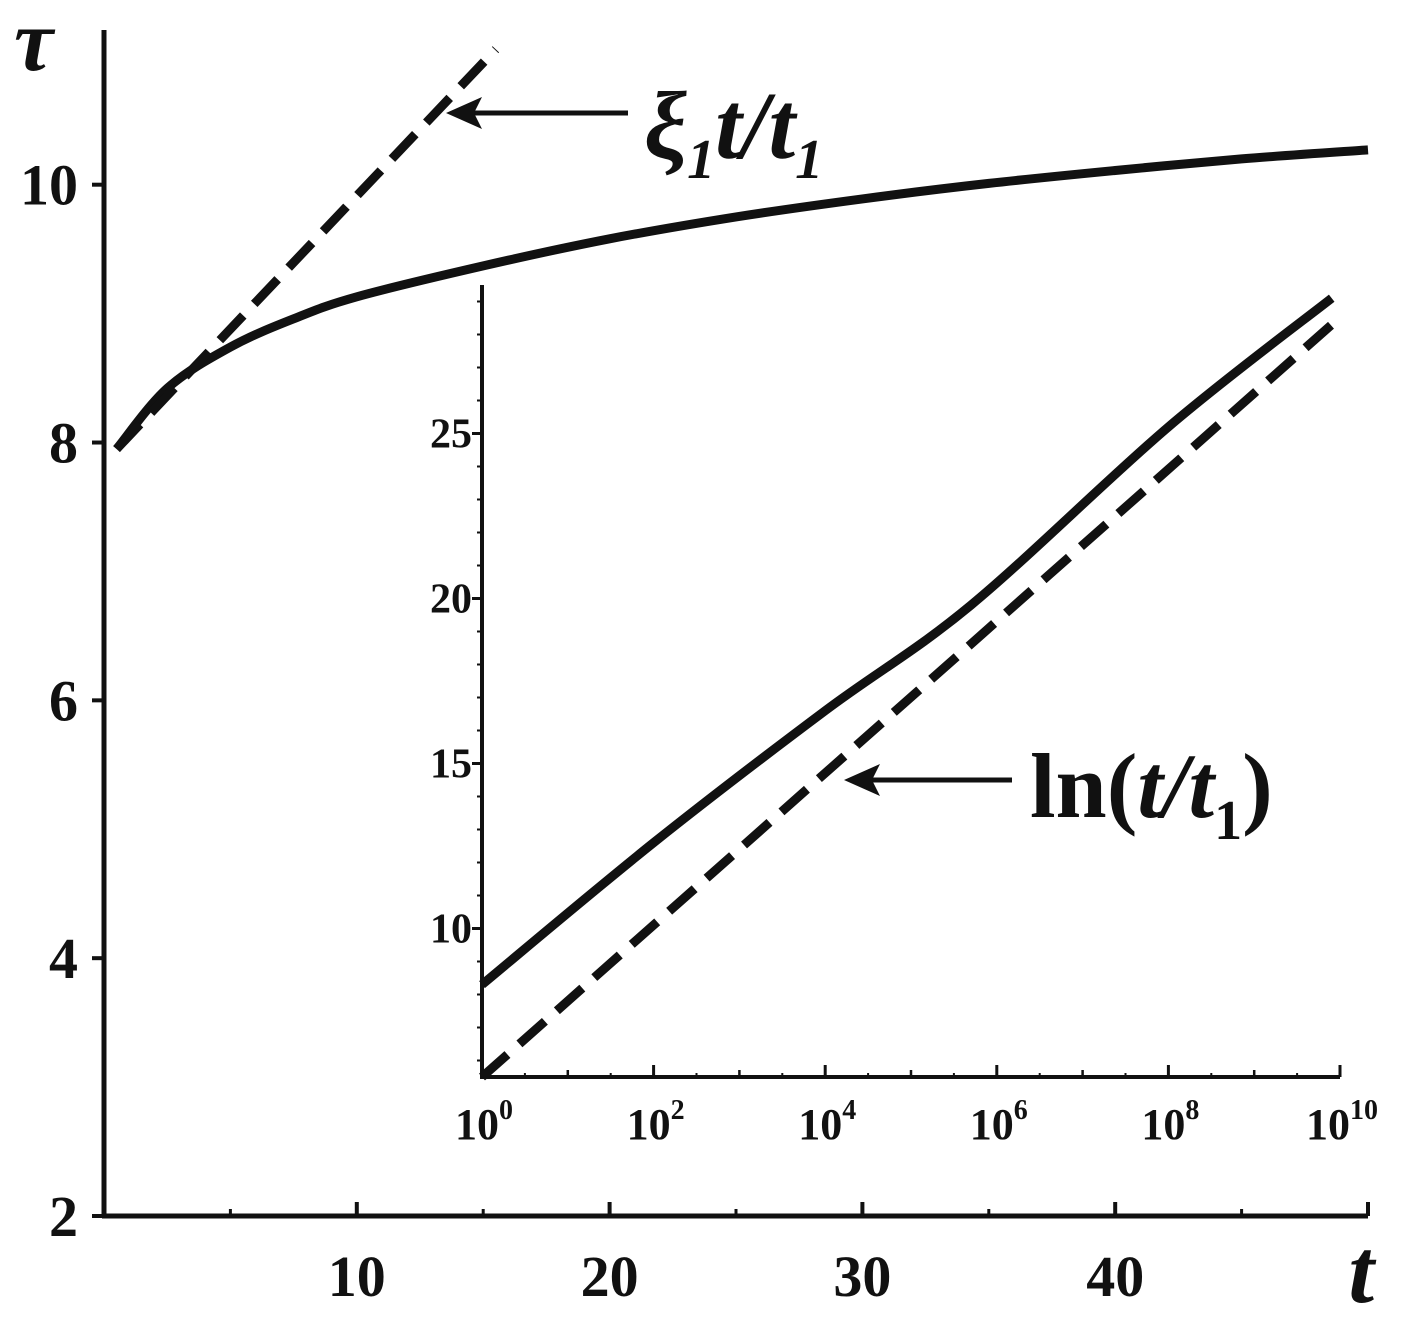  I want to click on inset-y-tick-label: 15, so click(451, 765).